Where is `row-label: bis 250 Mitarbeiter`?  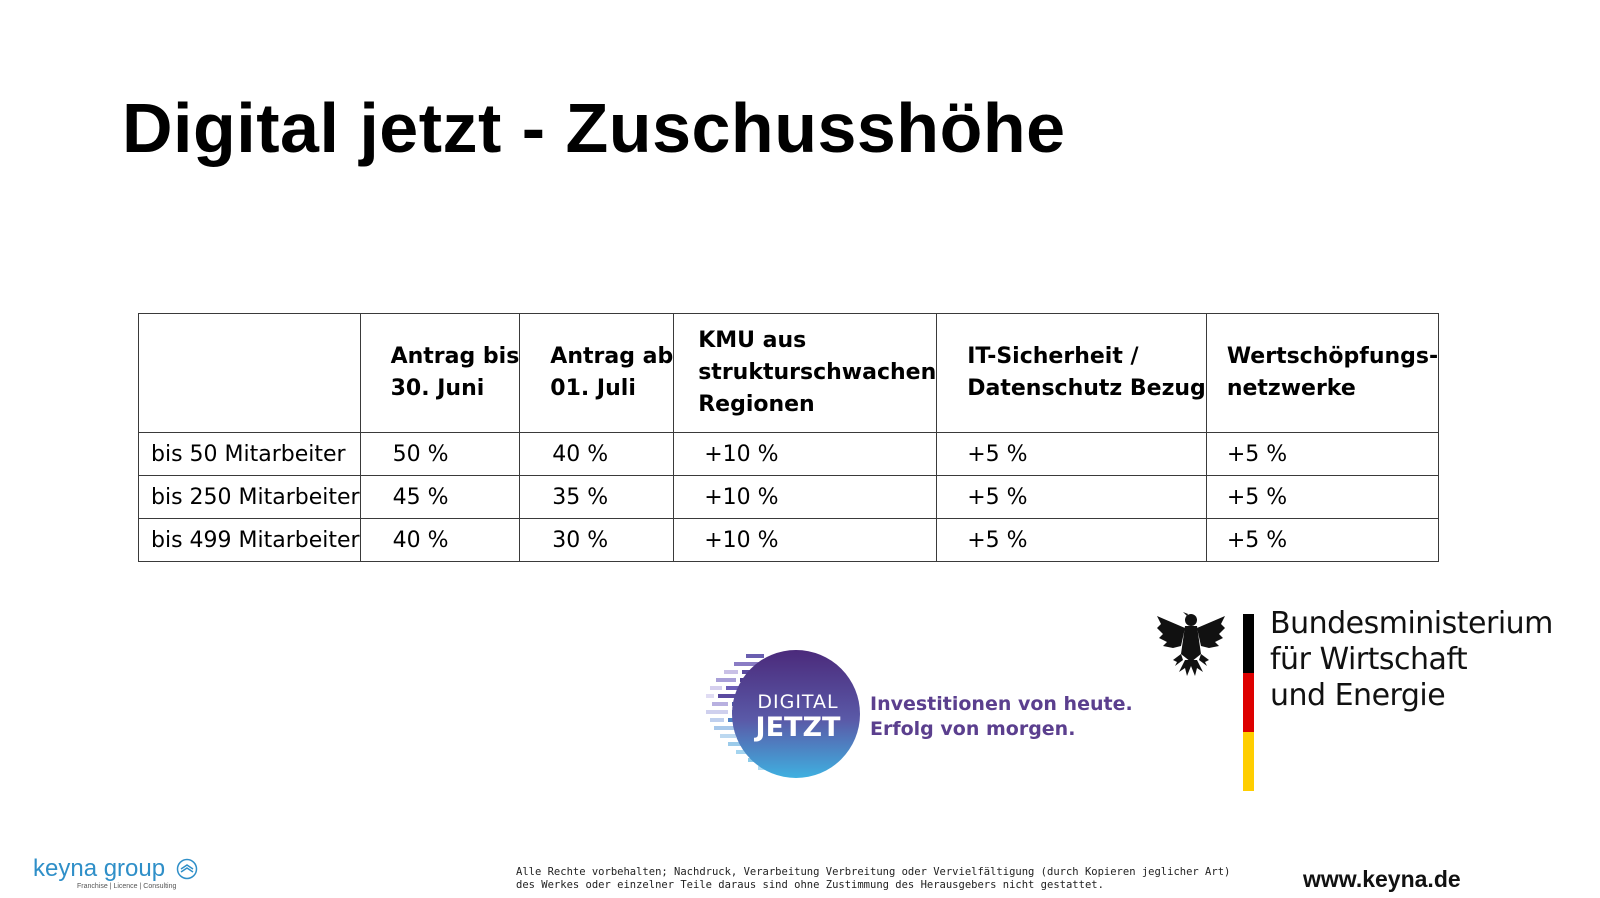
row-label: bis 250 Mitarbeiter is located at coordinates (249, 497).